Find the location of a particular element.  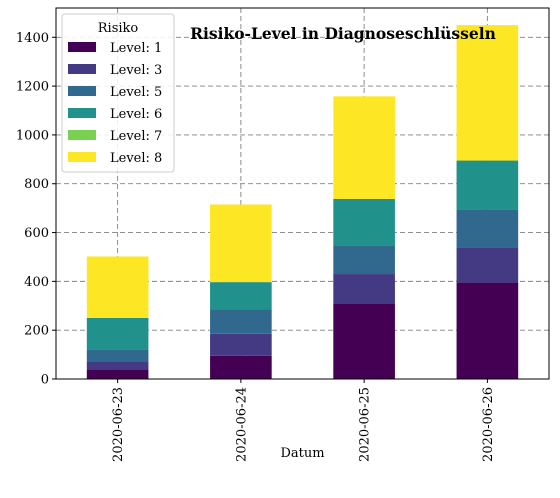

chart-title: Risiko-Level in Diagnoseschlüsseln is located at coordinates (343, 33).